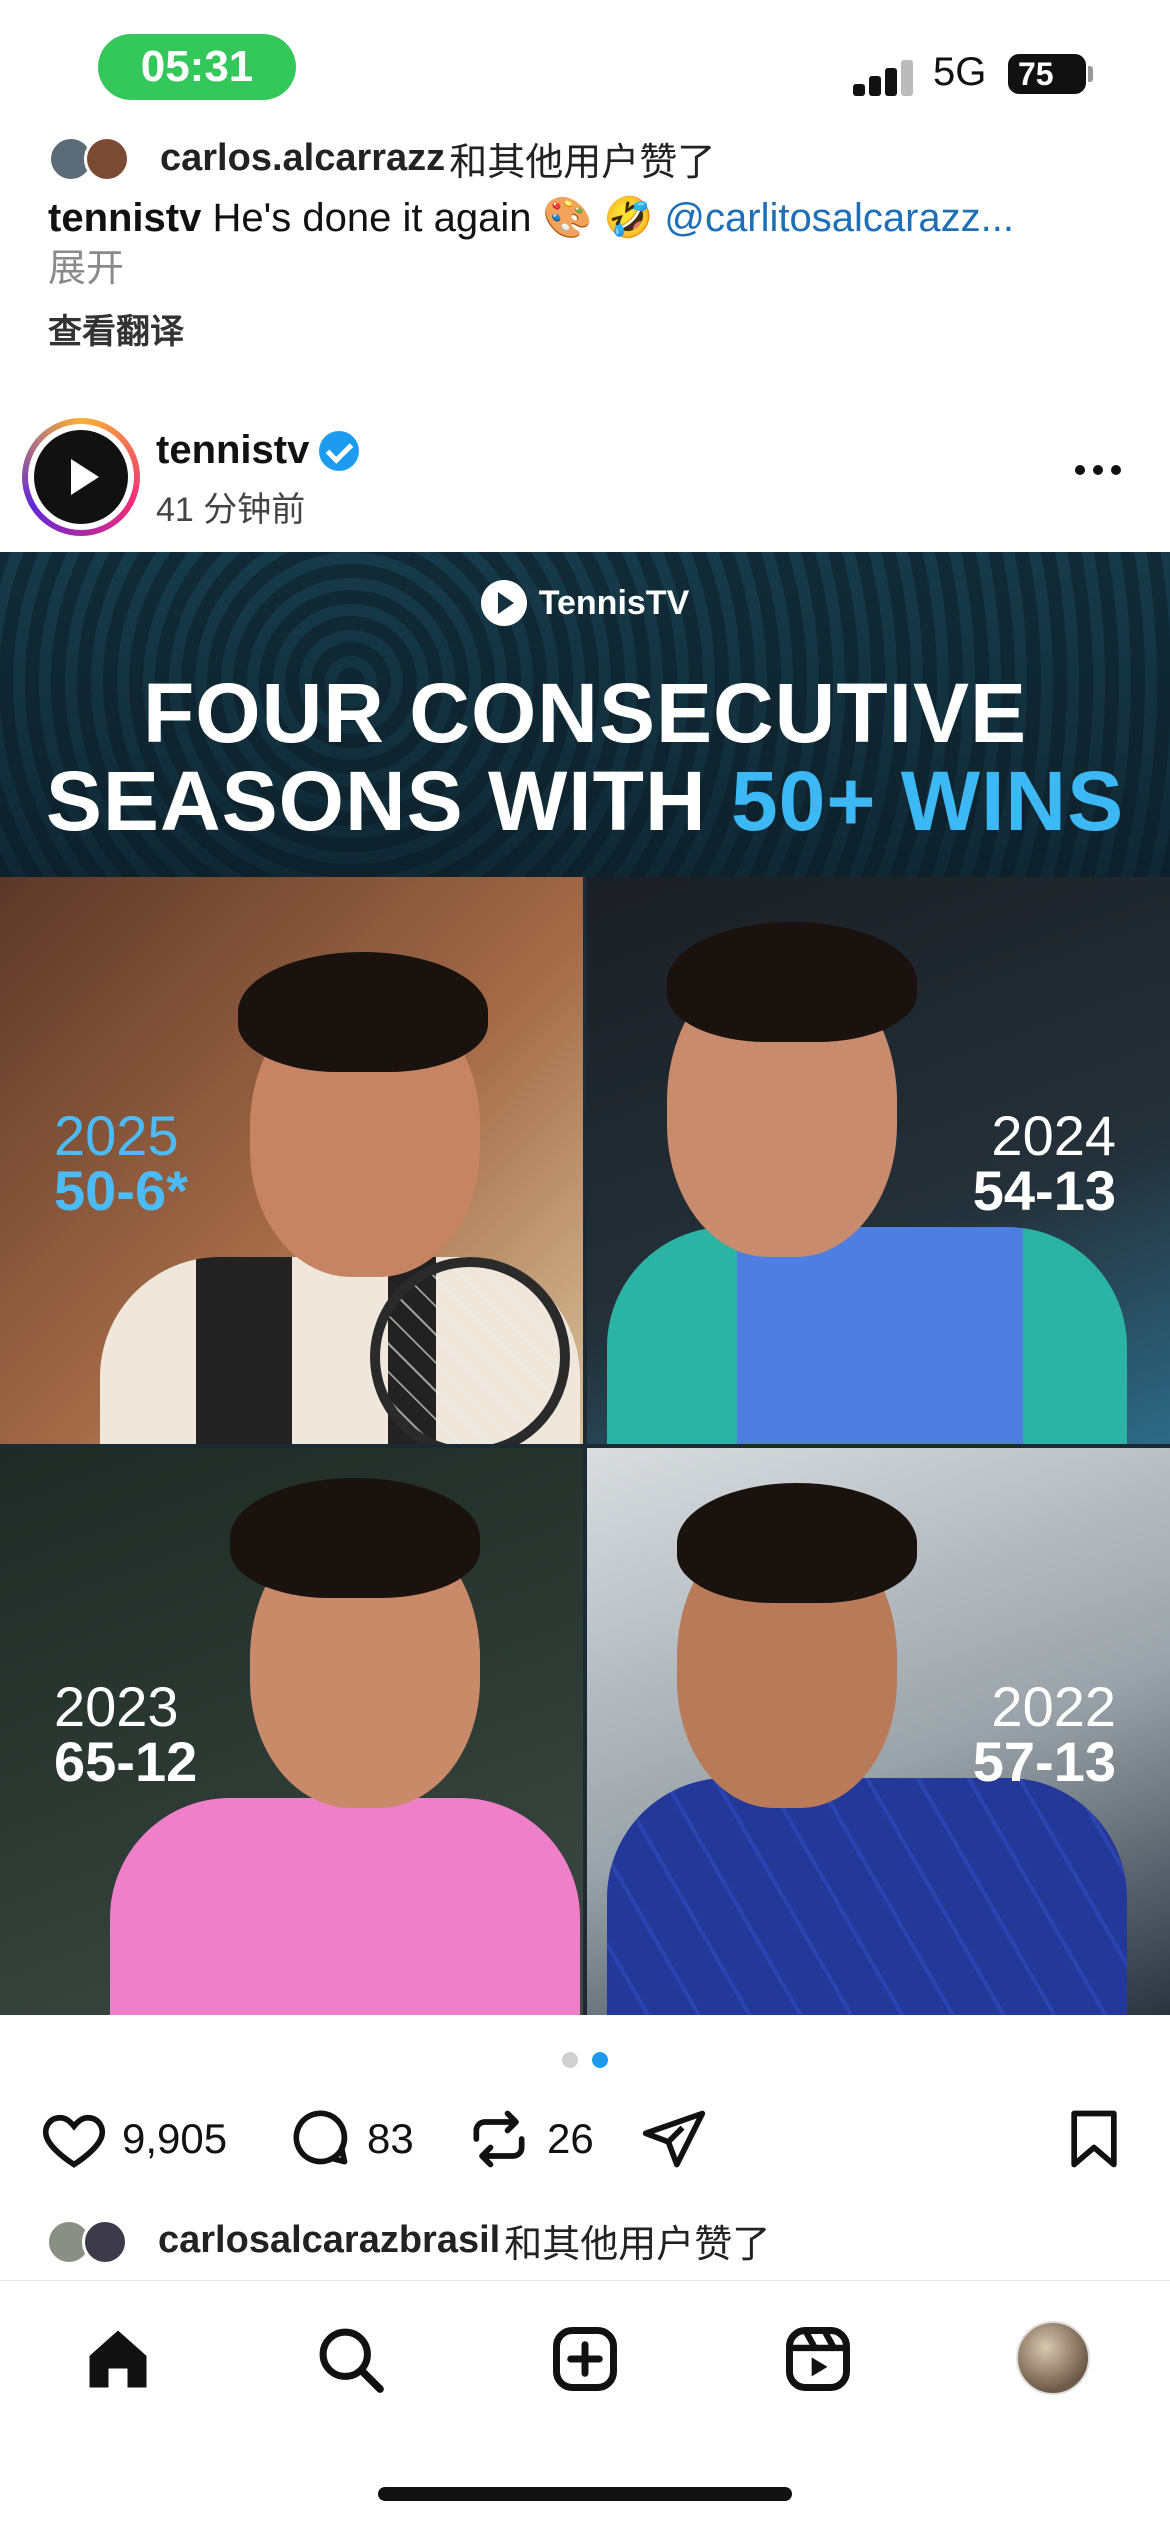  I want to click on post-username: tennistv, so click(233, 450).